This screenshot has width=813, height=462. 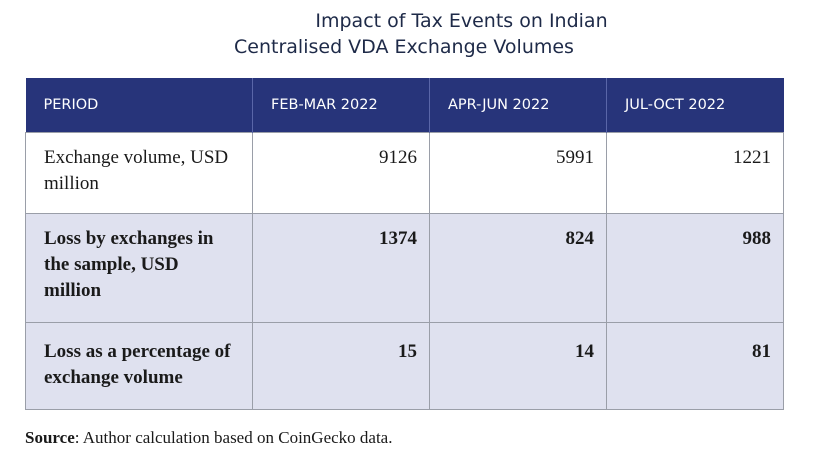 I want to click on cell-value: 9126, so click(x=341, y=173).